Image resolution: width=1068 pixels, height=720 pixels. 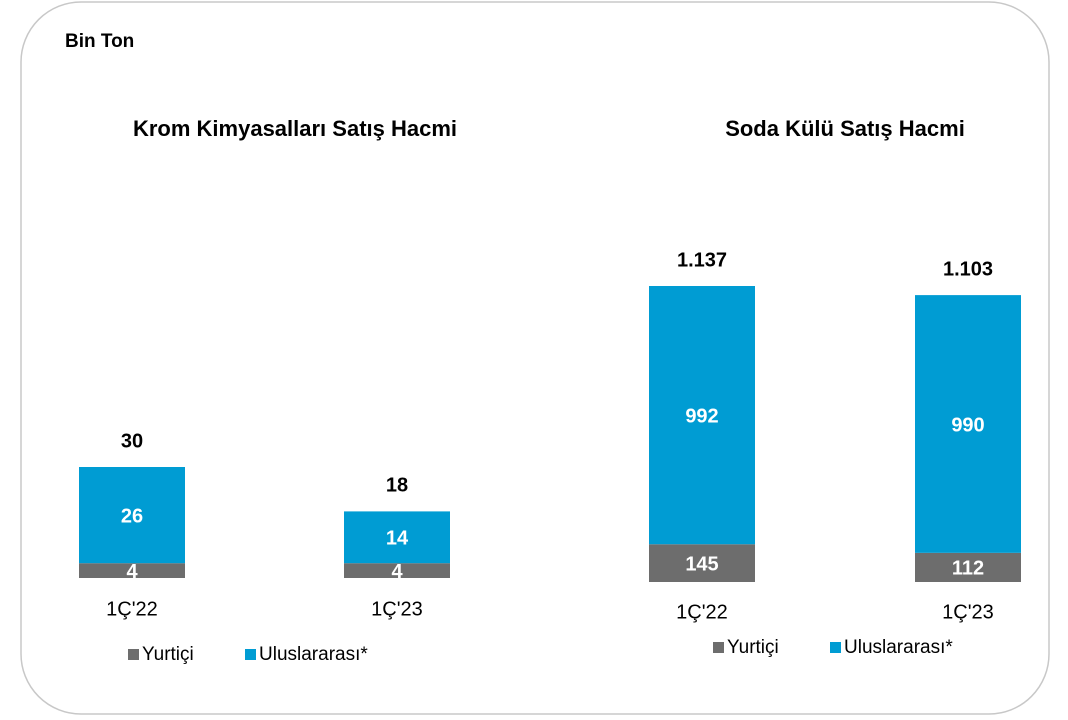 I want to click on total-label: 18, so click(x=397, y=486).